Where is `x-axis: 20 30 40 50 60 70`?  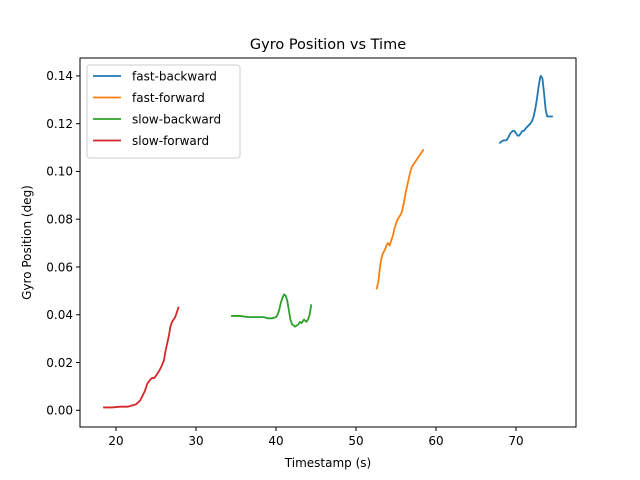 x-axis: 20 30 40 50 60 70 is located at coordinates (316, 437).